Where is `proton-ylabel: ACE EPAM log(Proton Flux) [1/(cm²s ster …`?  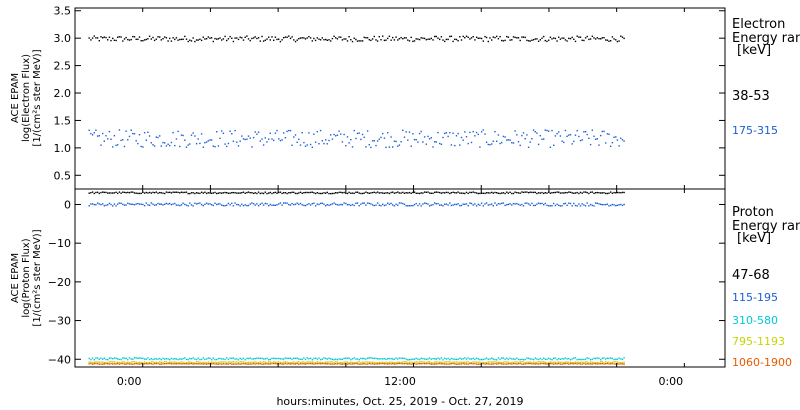
proton-ylabel: ACE EPAM log(Proton Flux) [1/(cm²s ster … is located at coordinates (26, 277).